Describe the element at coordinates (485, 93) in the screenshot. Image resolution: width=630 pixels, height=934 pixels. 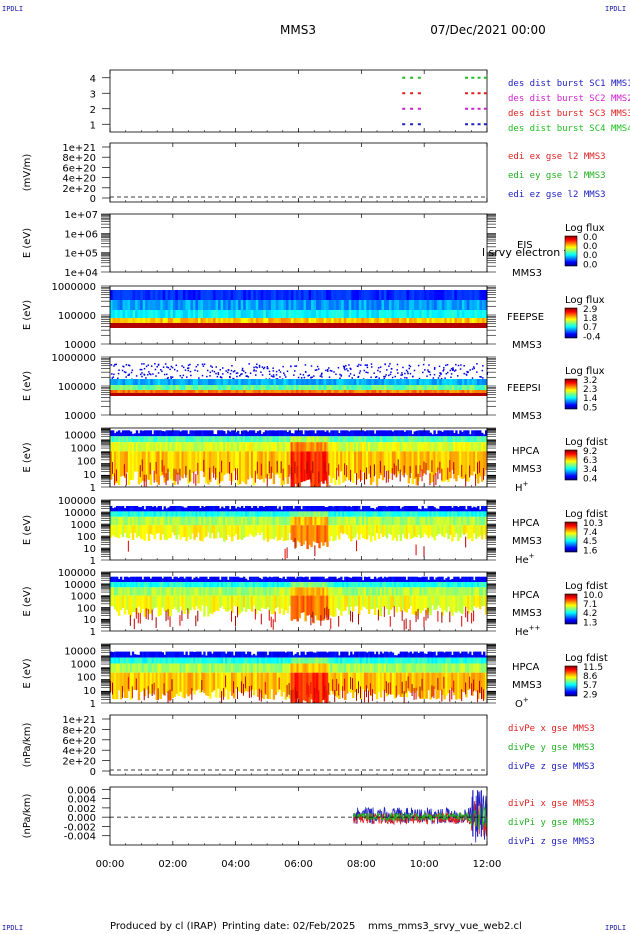
I see `burst-mark` at that location.